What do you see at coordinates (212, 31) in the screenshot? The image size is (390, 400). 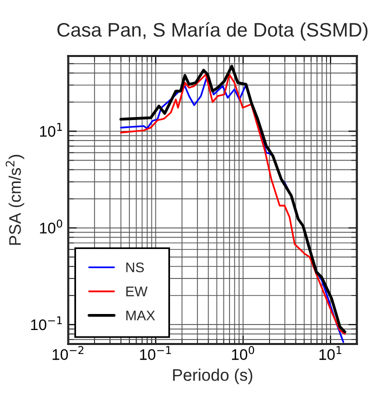 I see `chart-title: Casa Pan, S María de Dota (SSMD)` at bounding box center [212, 31].